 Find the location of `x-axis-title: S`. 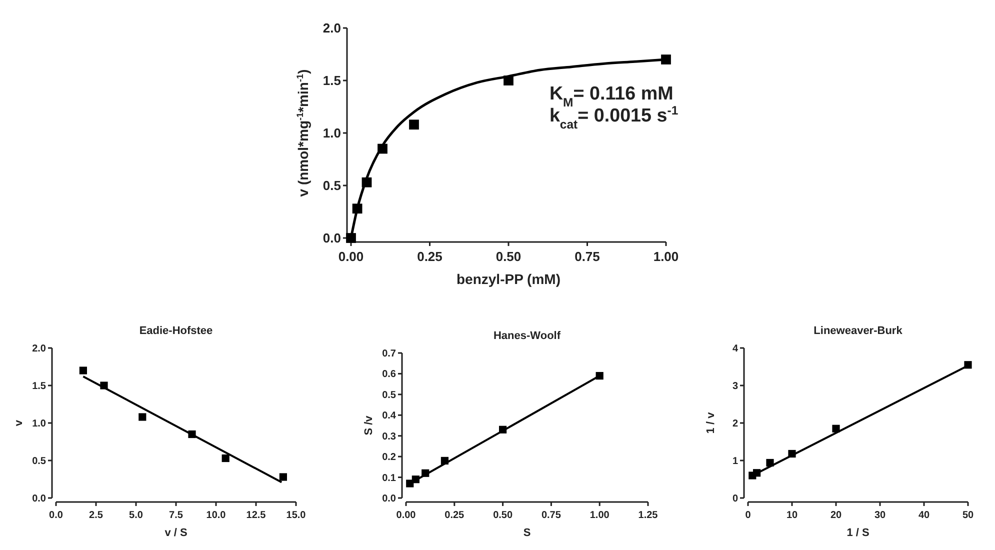

x-axis-title: S is located at coordinates (527, 533).